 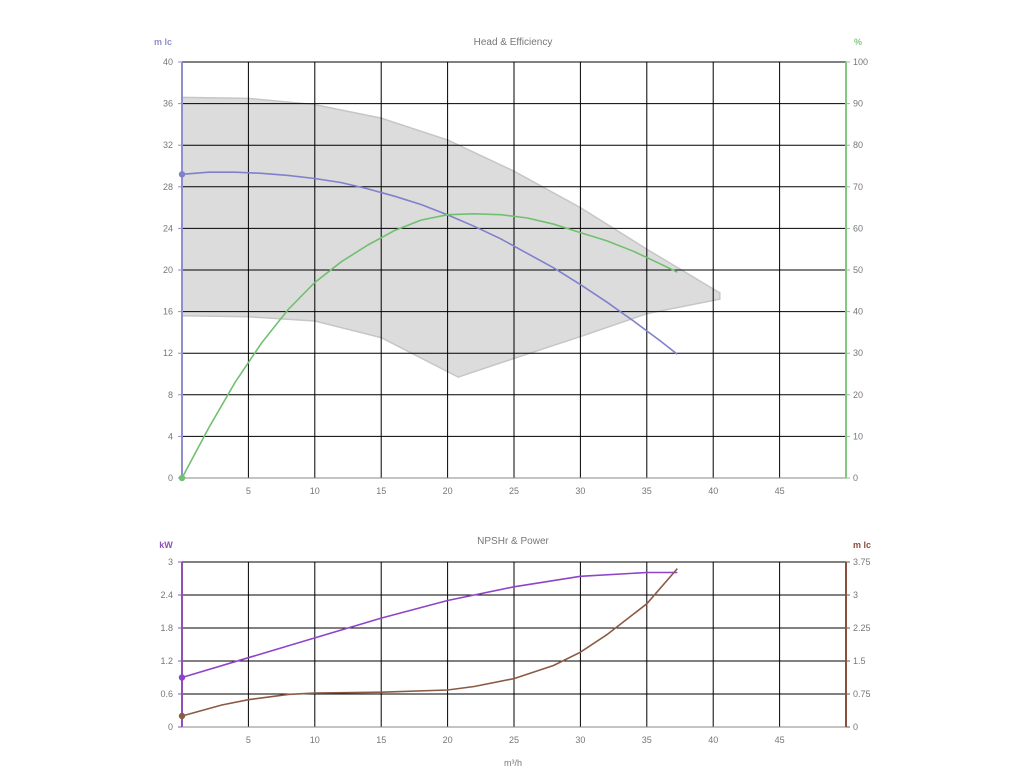 What do you see at coordinates (858, 353) in the screenshot?
I see `right-axis-tick-label: 30` at bounding box center [858, 353].